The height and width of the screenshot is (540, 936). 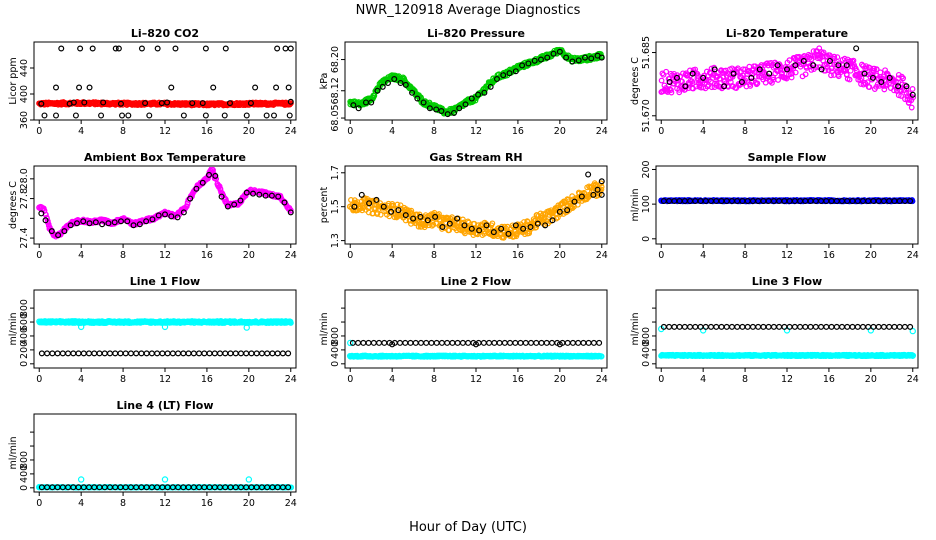 What do you see at coordinates (335, 240) in the screenshot?
I see `y-tick-label: 1.3` at bounding box center [335, 240].